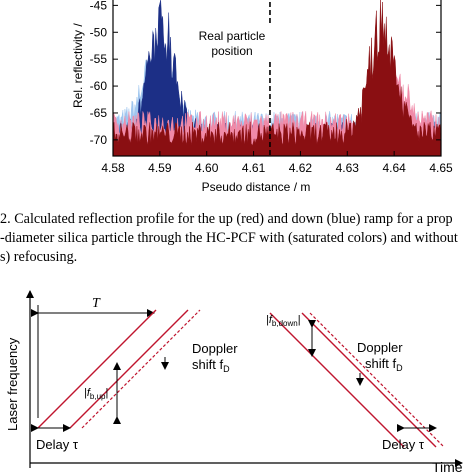 The height and width of the screenshot is (474, 474). What do you see at coordinates (232, 36) in the screenshot?
I see `annotation-line1: Real particle` at bounding box center [232, 36].